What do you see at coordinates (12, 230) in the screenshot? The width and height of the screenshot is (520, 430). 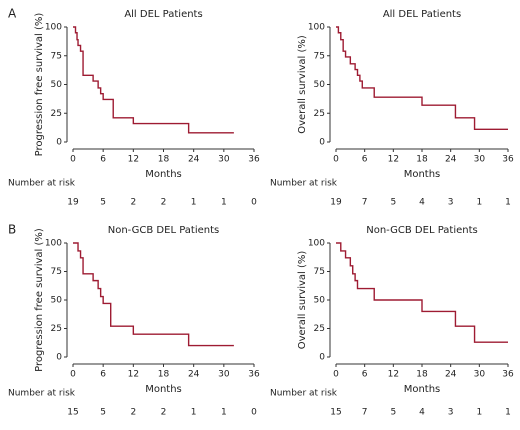 I see `panel-label: B` at bounding box center [12, 230].